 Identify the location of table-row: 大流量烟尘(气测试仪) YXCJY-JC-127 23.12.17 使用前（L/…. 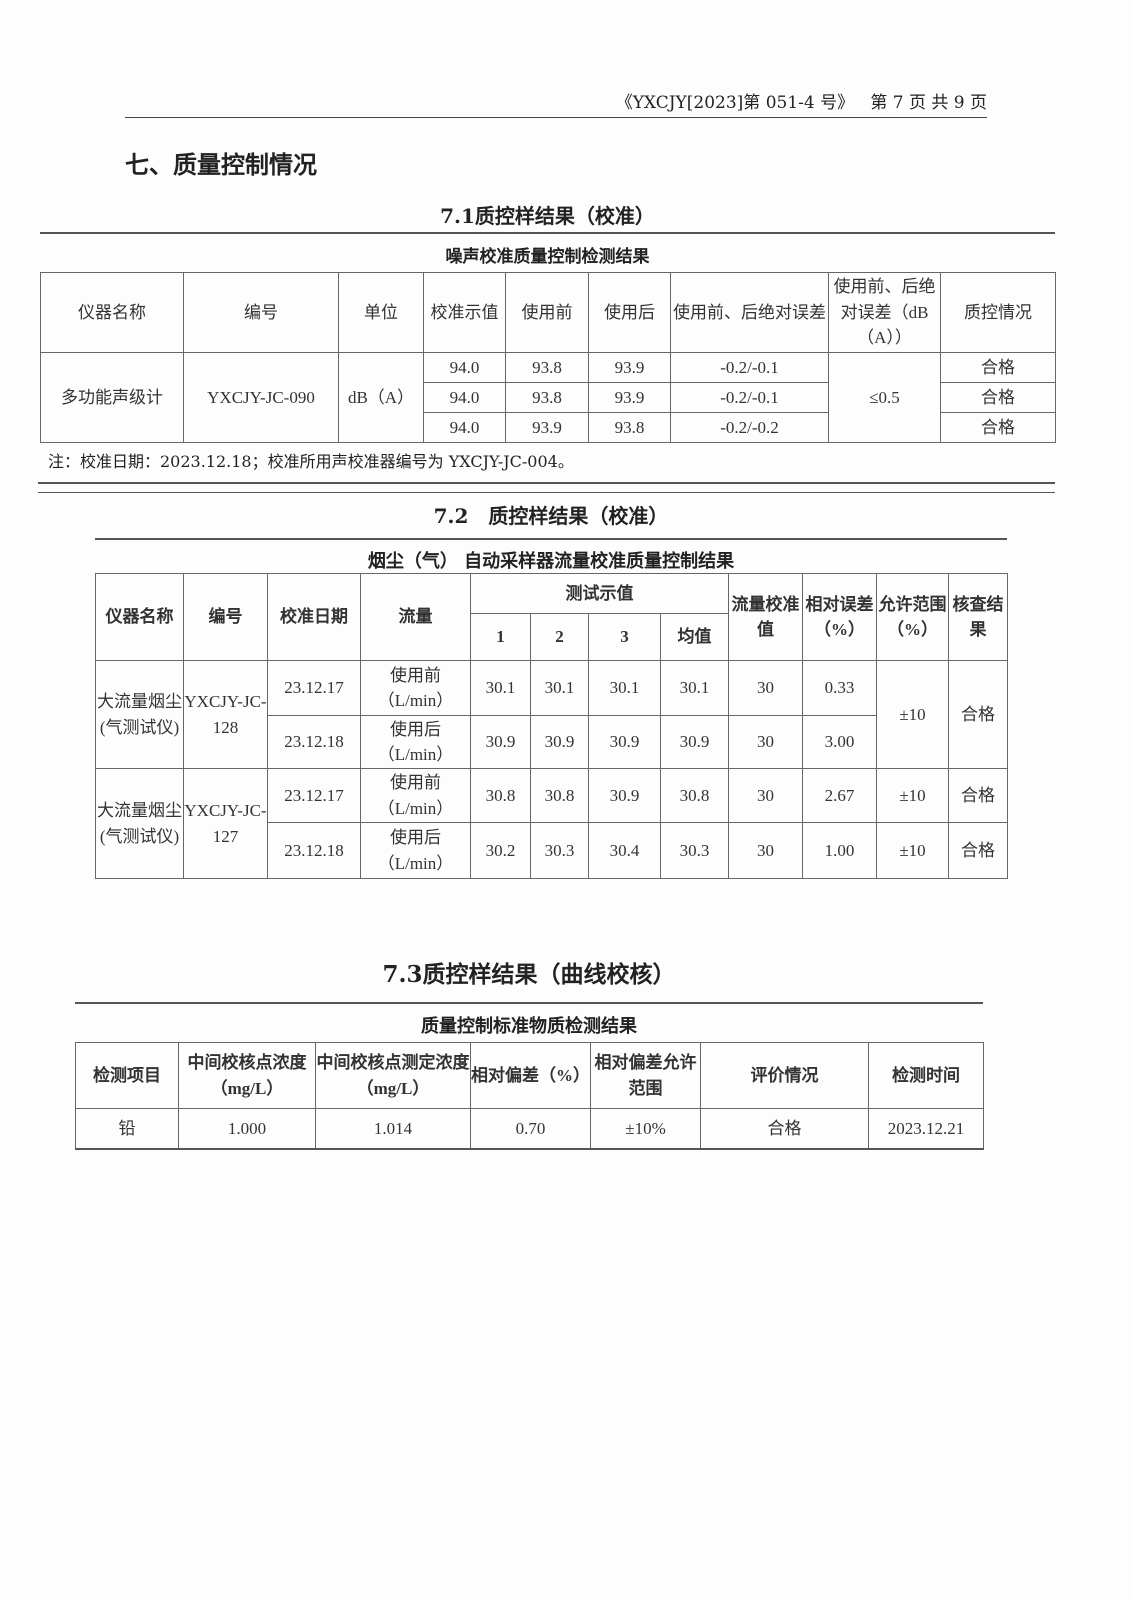
(551, 823).